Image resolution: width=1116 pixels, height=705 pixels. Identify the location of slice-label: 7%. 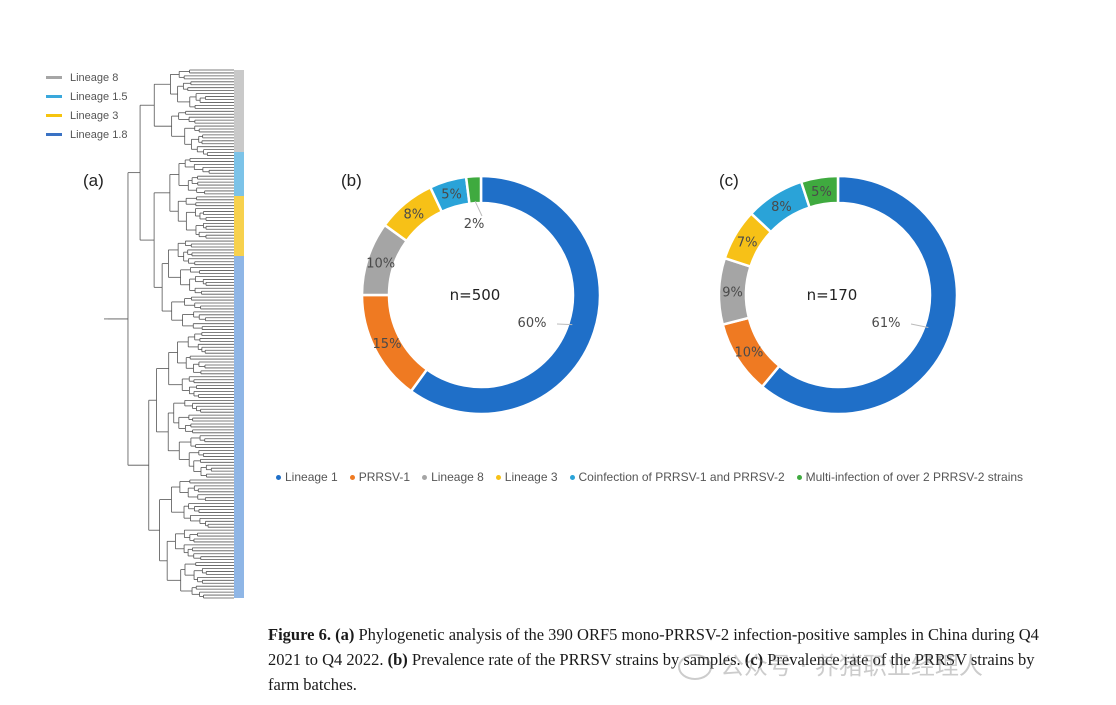
(747, 242).